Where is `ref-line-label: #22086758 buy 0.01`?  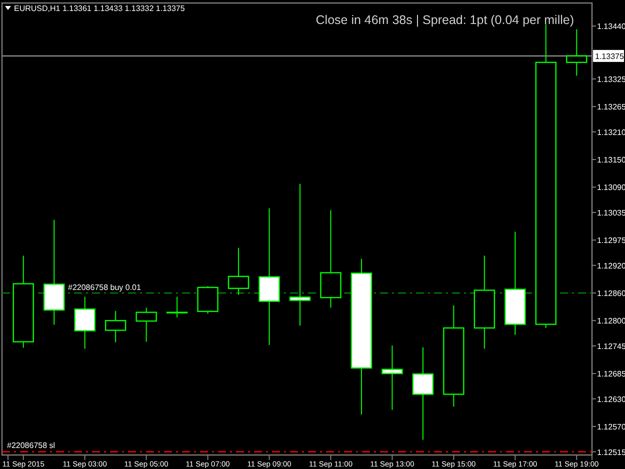 ref-line-label: #22086758 buy 0.01 is located at coordinates (105, 287).